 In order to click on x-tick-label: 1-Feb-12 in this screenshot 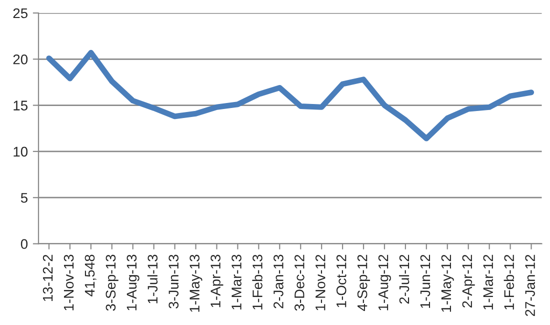, I will do `click(509, 282)`.